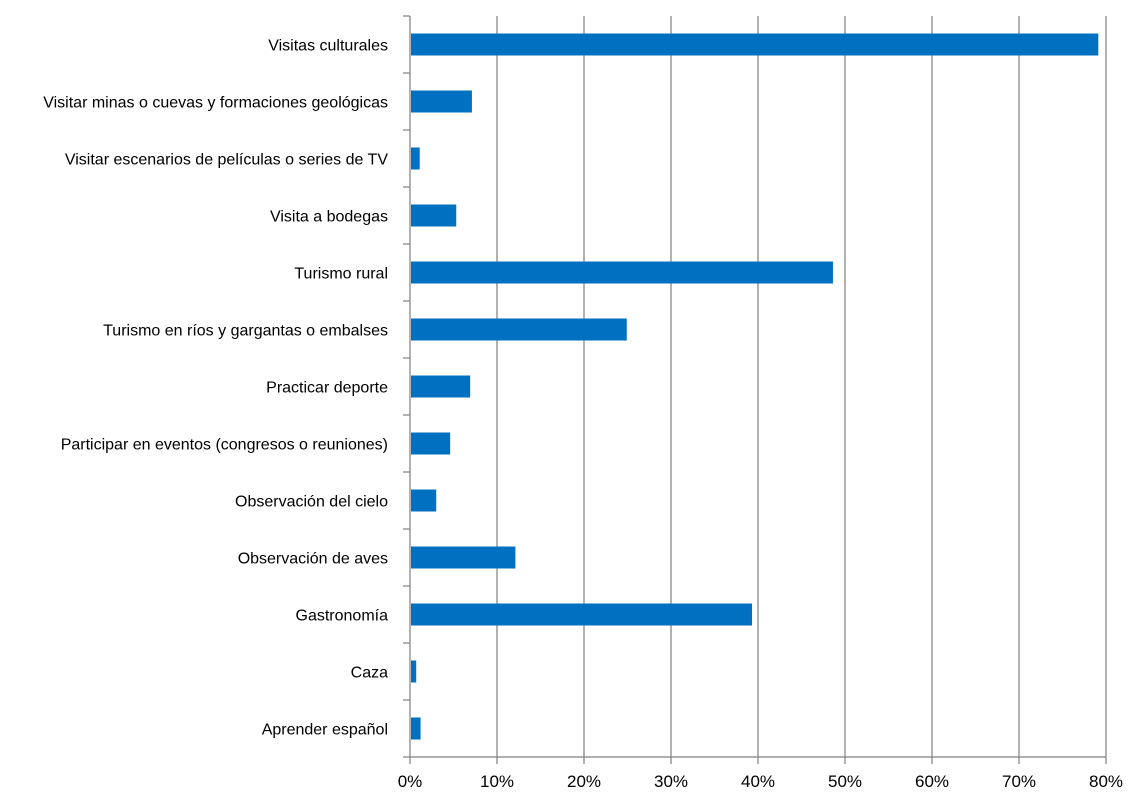 The image size is (1136, 794). Describe the element at coordinates (1019, 781) in the screenshot. I see `x-tick-label: 70%` at that location.